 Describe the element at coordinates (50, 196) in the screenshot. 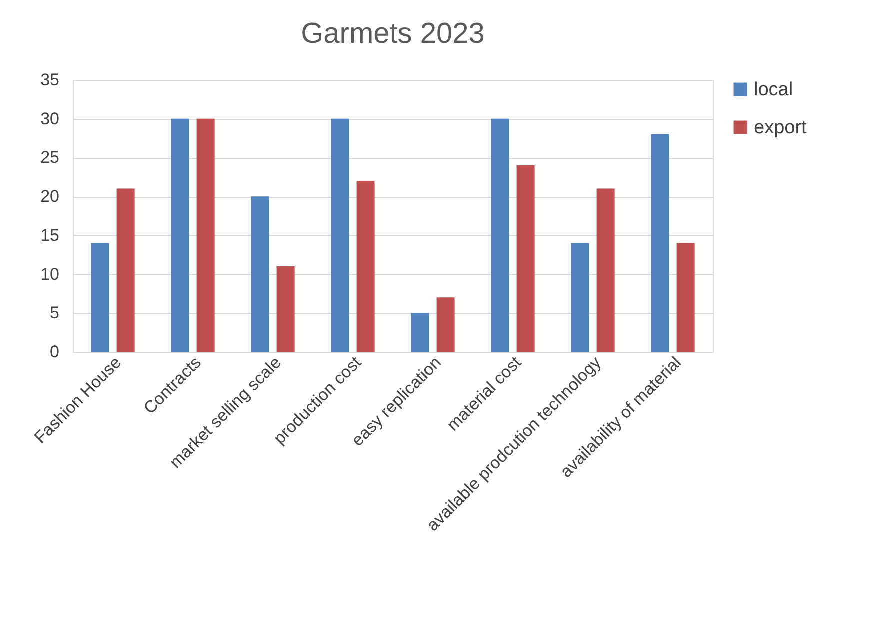

I see `y-tick-label: 20` at that location.